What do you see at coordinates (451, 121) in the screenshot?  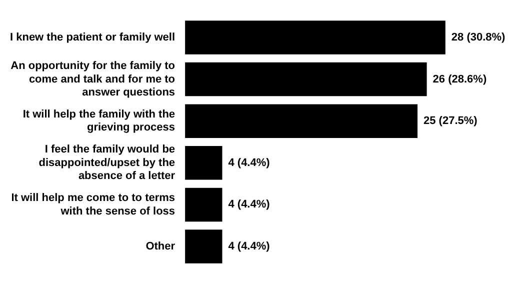 I see `data-label: 25 (27.5%)` at bounding box center [451, 121].